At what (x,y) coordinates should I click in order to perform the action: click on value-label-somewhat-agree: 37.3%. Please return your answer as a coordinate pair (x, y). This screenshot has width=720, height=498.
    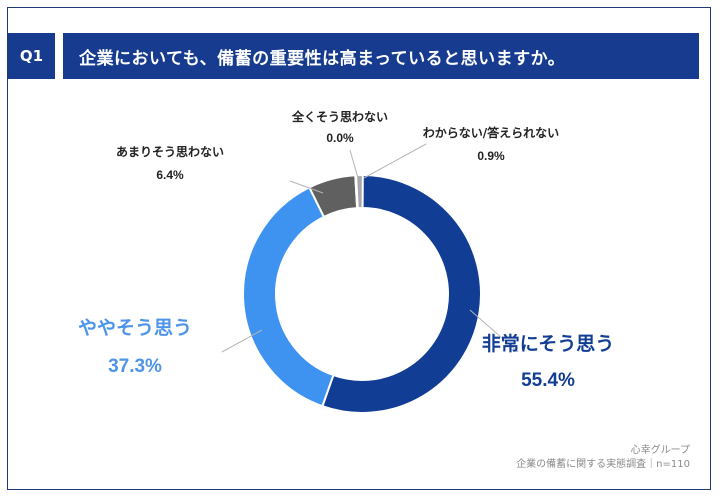
    Looking at the image, I should click on (135, 366).